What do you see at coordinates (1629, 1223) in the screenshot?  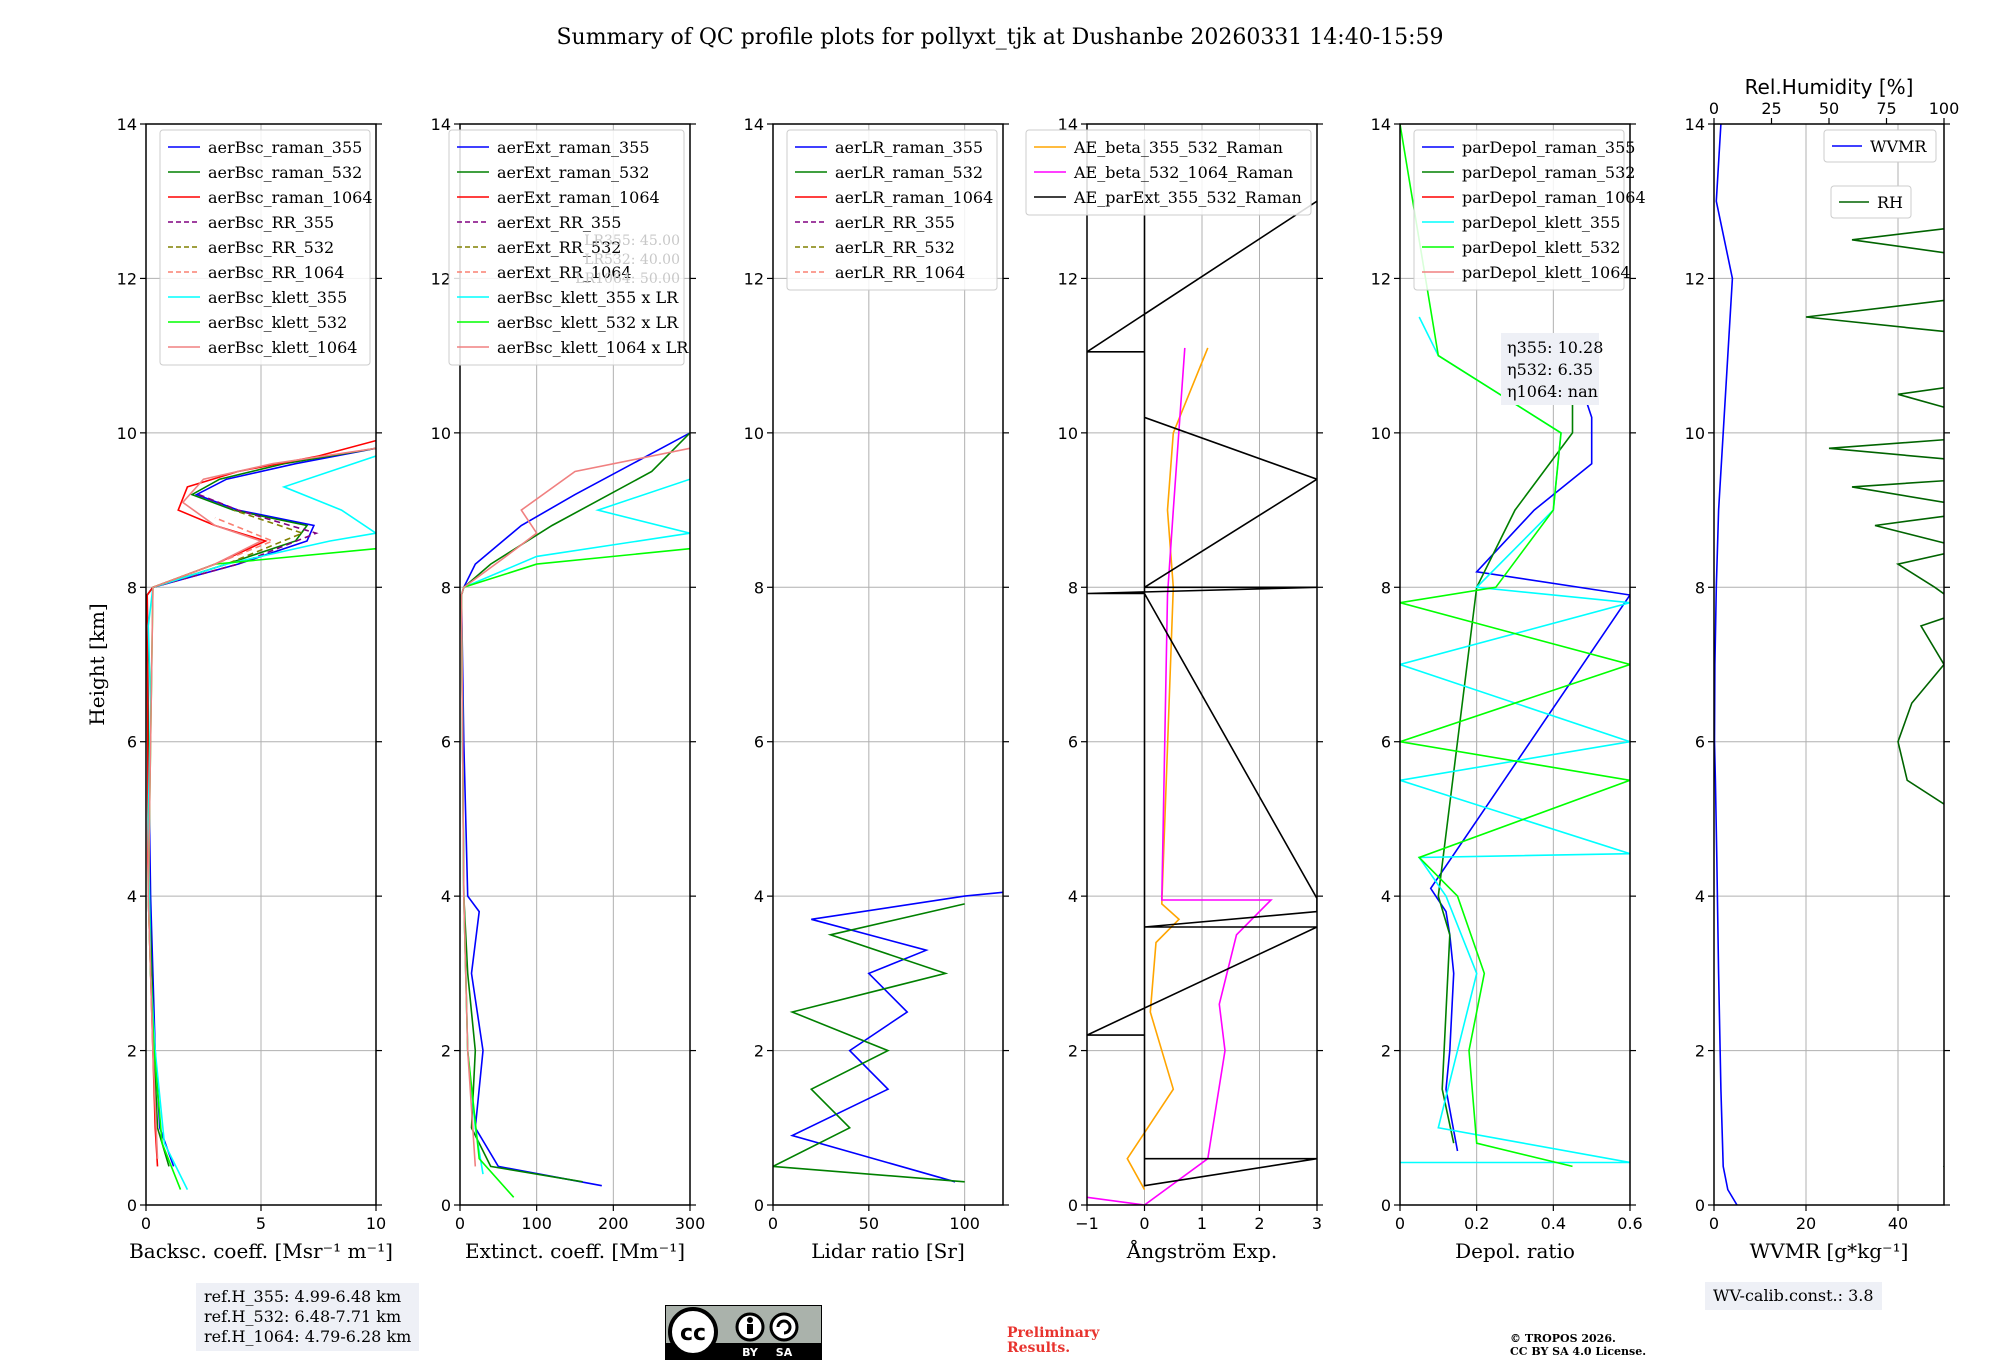 I see `x-tick-label: 0.6` at bounding box center [1629, 1223].